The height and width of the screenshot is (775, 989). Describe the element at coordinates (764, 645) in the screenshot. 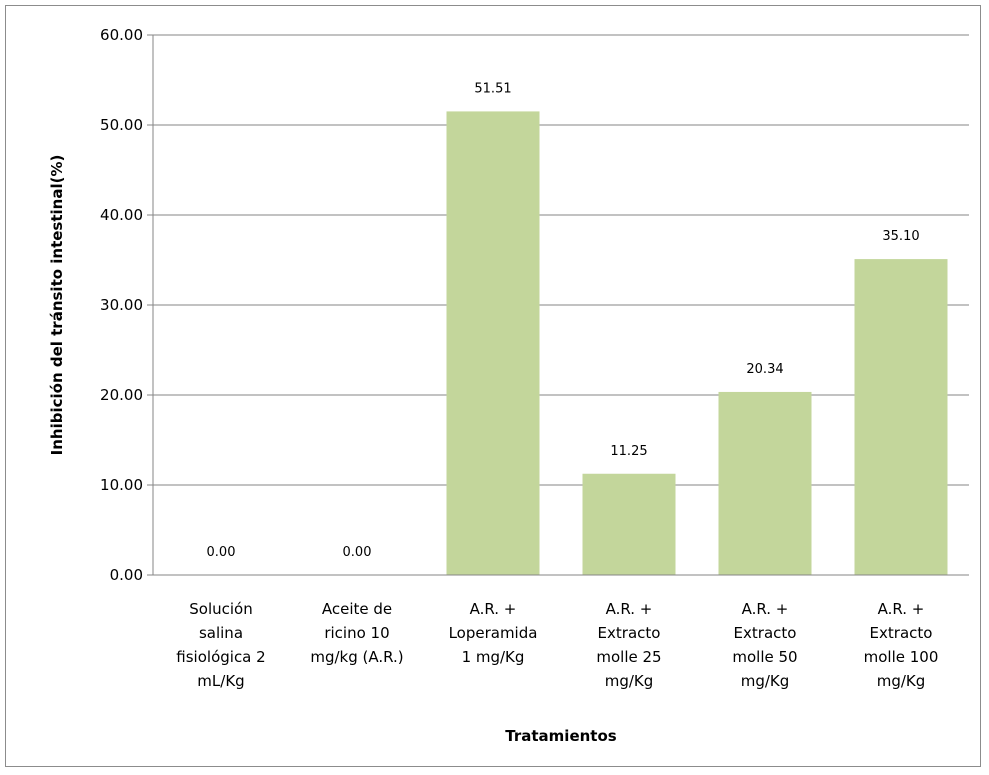

I see `x-tick-label: A.R. + Extracto molle 50 mg/Kg` at that location.